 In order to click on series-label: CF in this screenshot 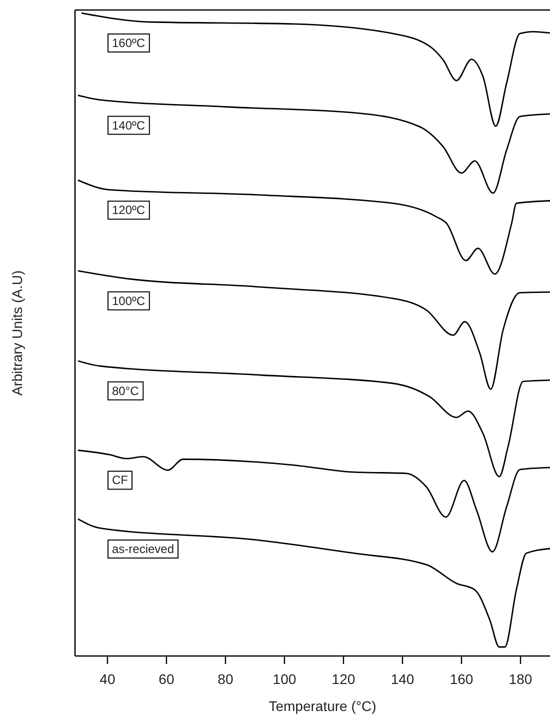, I will do `click(120, 480)`.